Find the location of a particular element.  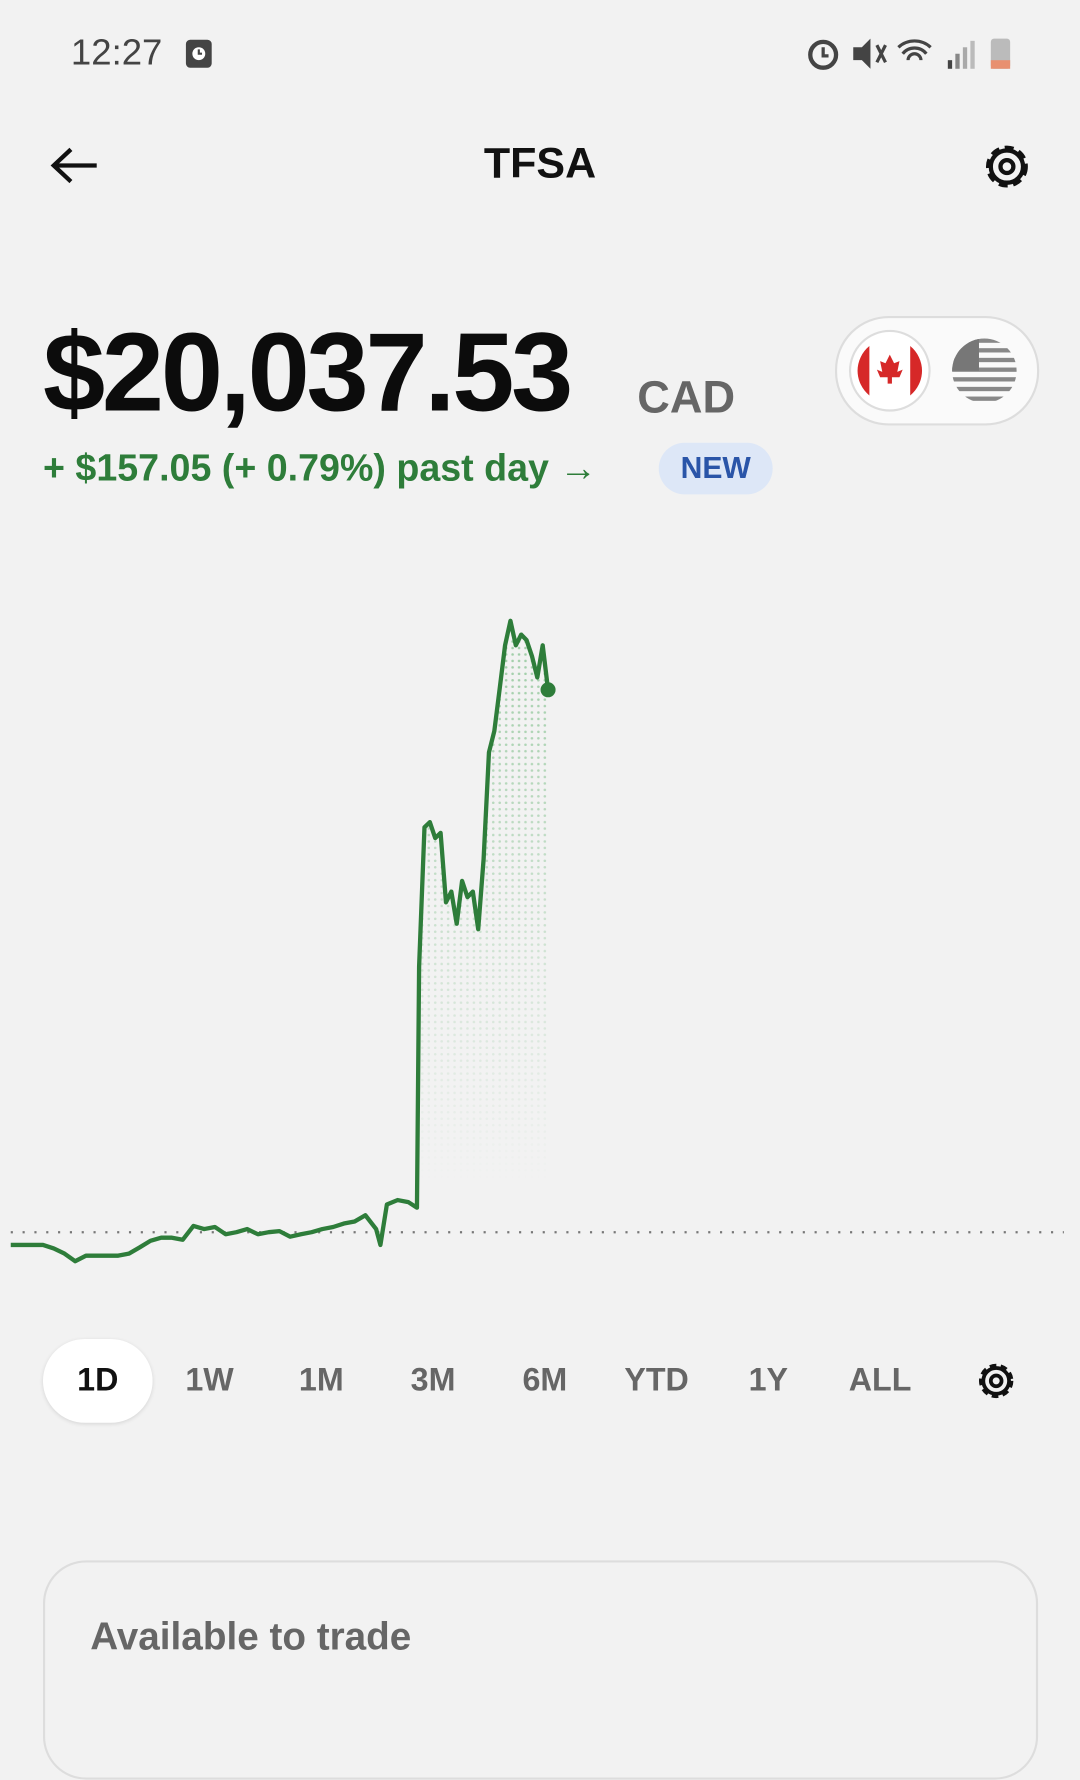

new-badge: NEW is located at coordinates (715, 468).